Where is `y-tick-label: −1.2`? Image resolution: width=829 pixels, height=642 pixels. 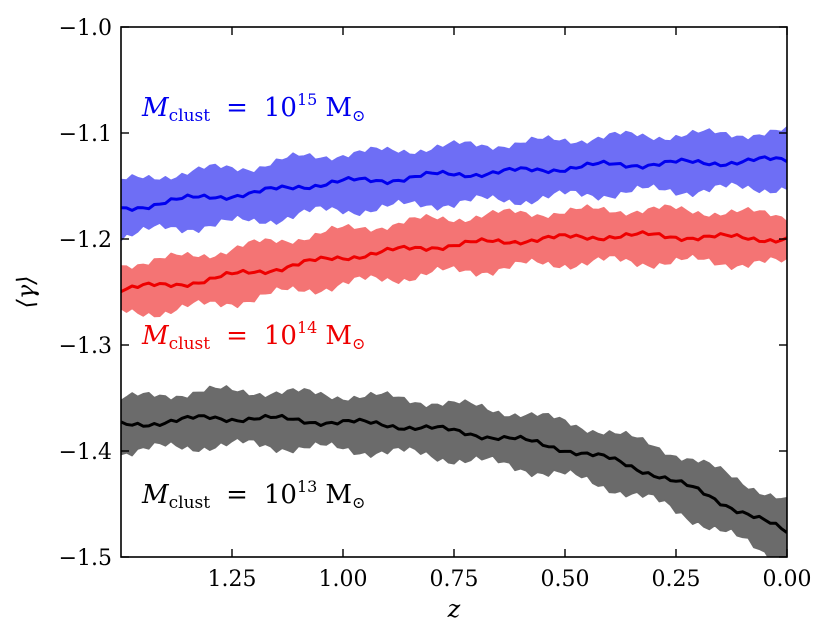
y-tick-label: −1.2 is located at coordinates (85, 240).